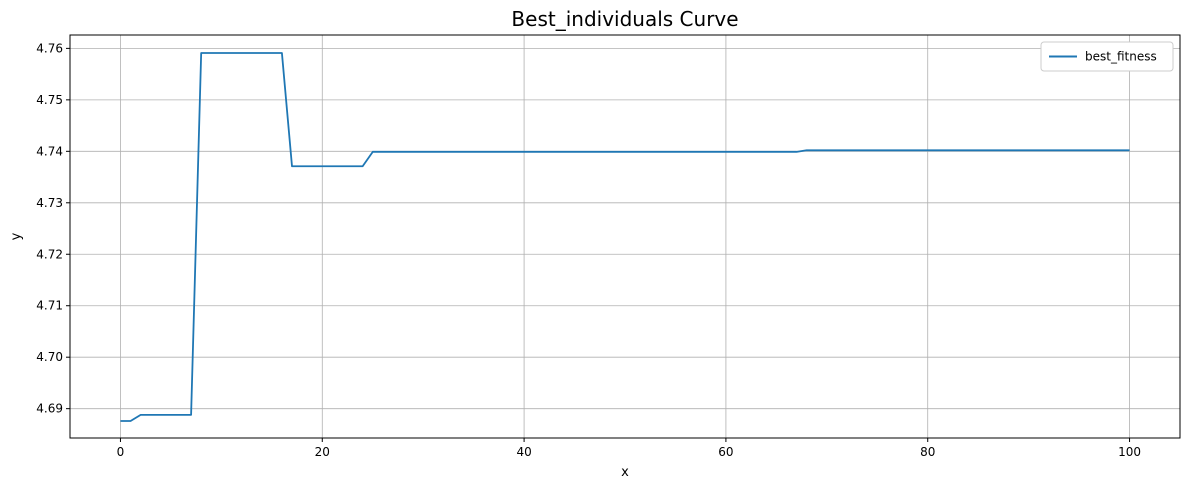  I want to click on y-tick-label: 4.72, so click(49, 254).